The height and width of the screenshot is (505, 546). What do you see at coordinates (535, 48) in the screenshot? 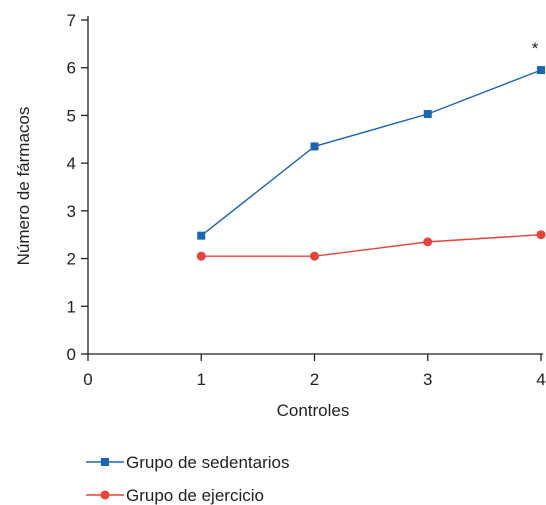
I see `significance-marker: *` at bounding box center [535, 48].